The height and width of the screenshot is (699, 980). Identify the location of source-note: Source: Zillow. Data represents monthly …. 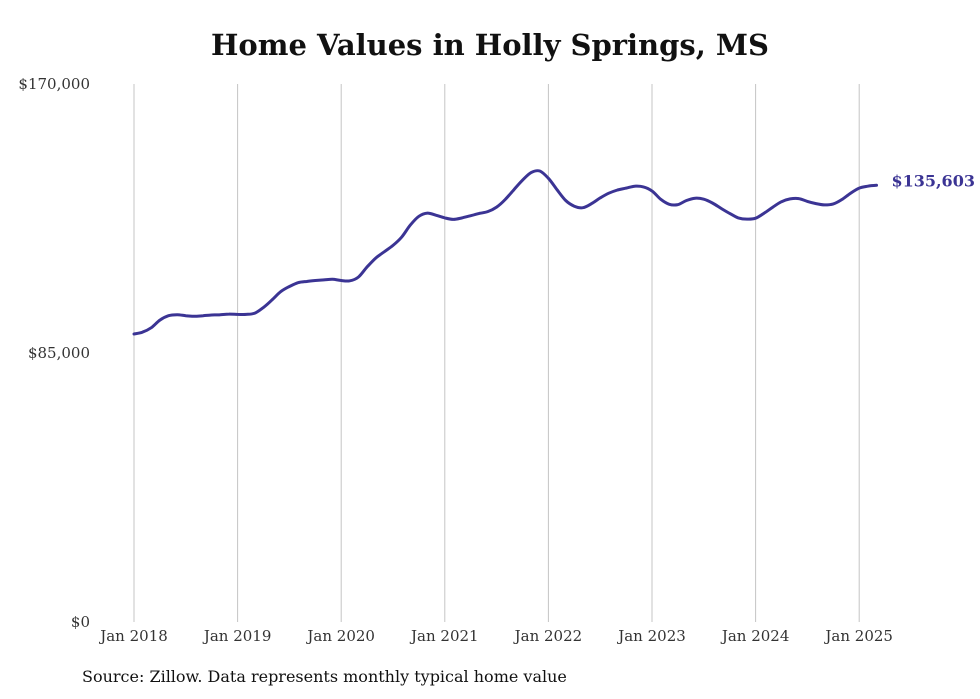
(324, 676).